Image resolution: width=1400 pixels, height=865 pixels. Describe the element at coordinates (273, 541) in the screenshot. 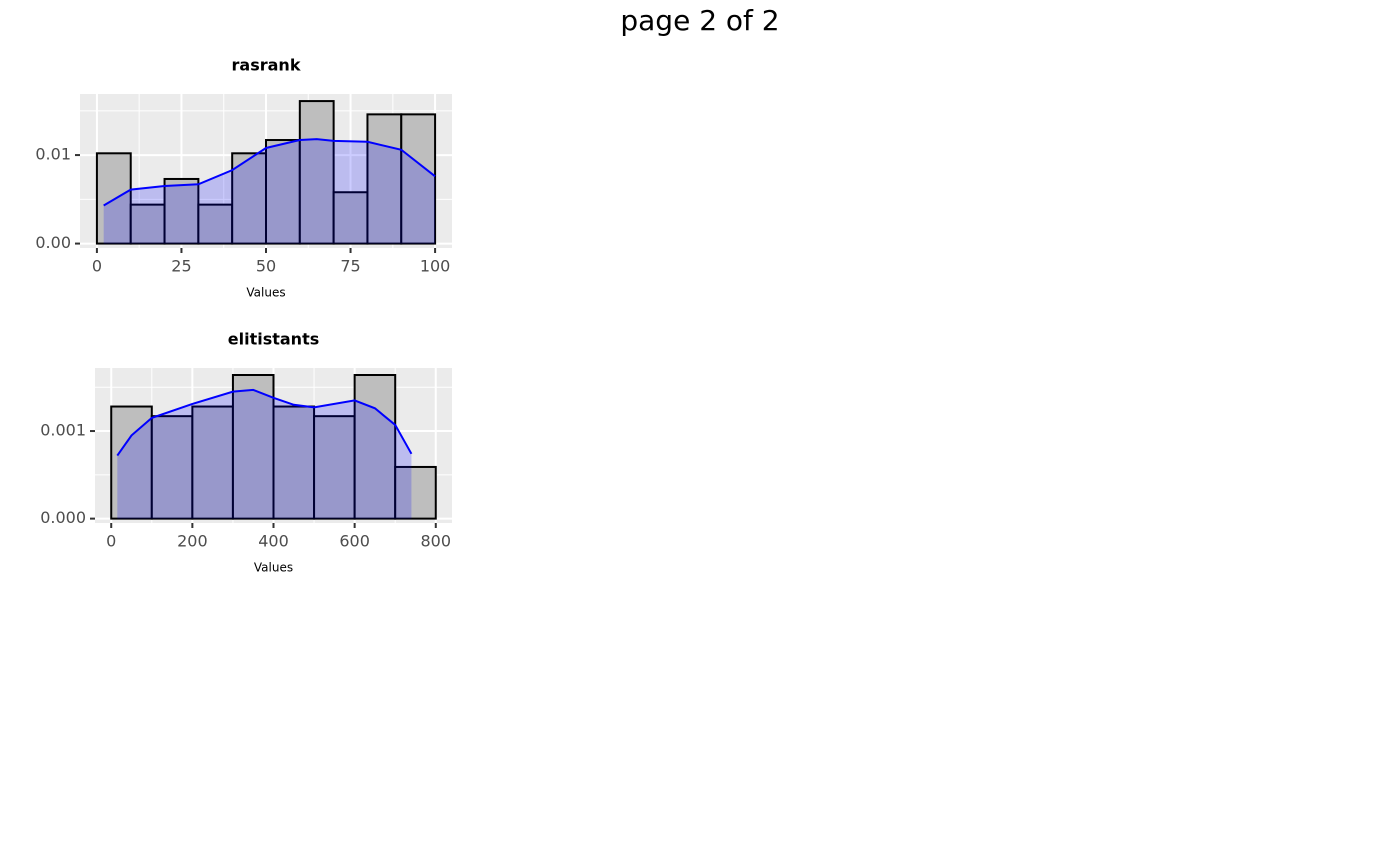

I see `x-tick-label: 400` at that location.